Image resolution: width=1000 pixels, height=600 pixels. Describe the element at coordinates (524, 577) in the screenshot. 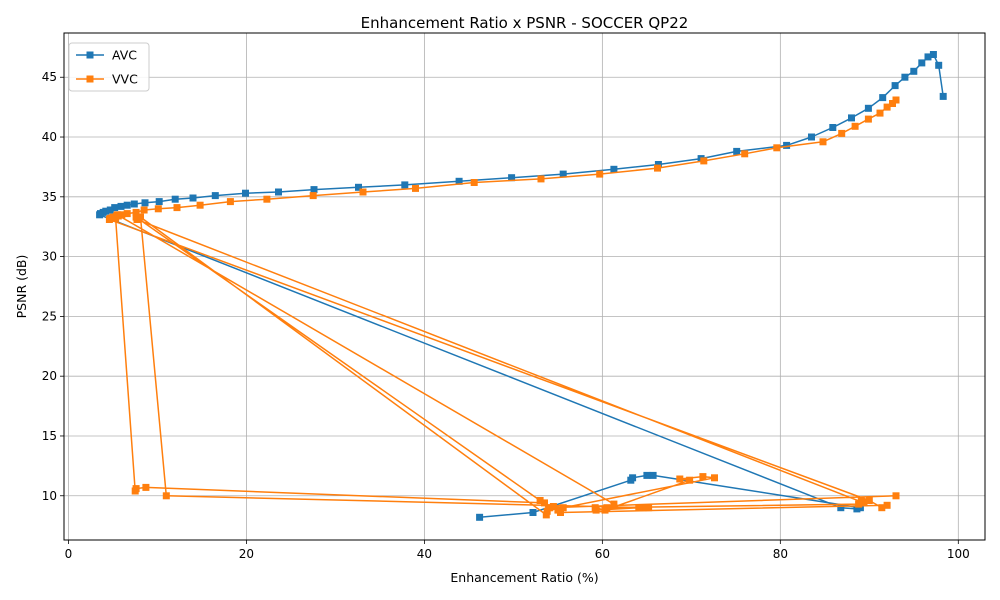

I see `x-axis-label: Enhancement Ratio (%)` at that location.